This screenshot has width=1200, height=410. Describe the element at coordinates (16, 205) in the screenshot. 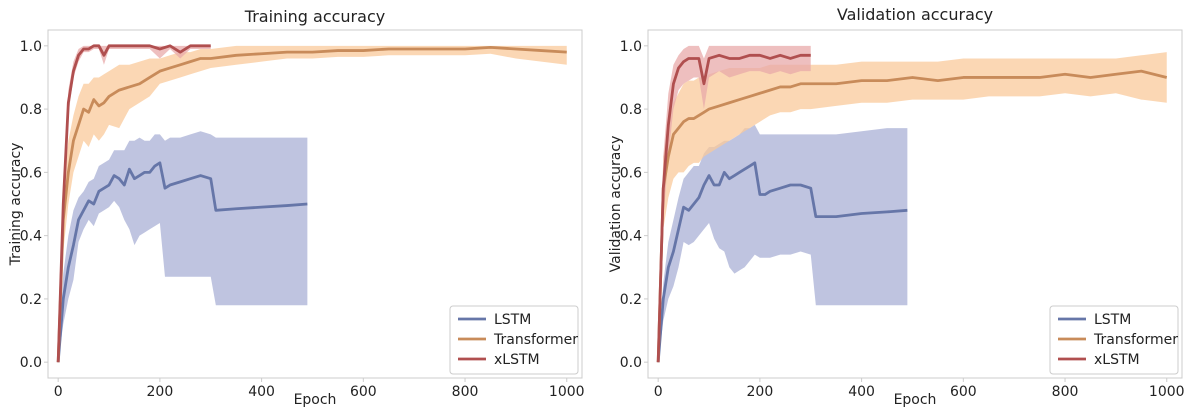

I see `y-axis-label: Training accuracy` at that location.